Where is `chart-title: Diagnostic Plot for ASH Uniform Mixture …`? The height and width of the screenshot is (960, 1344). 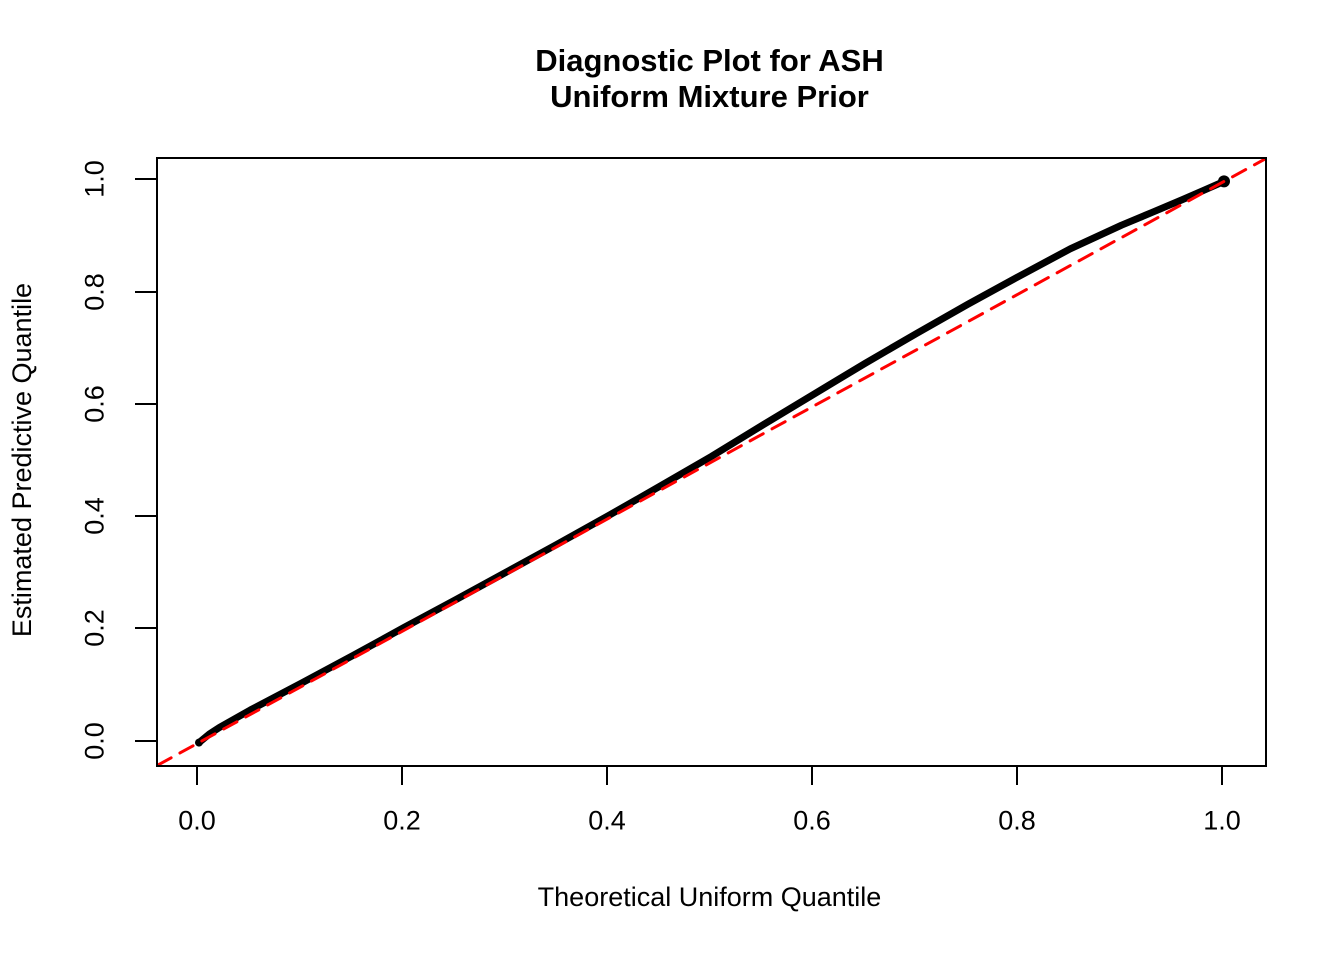
chart-title: Diagnostic Plot for ASH Uniform Mixture … is located at coordinates (709, 79).